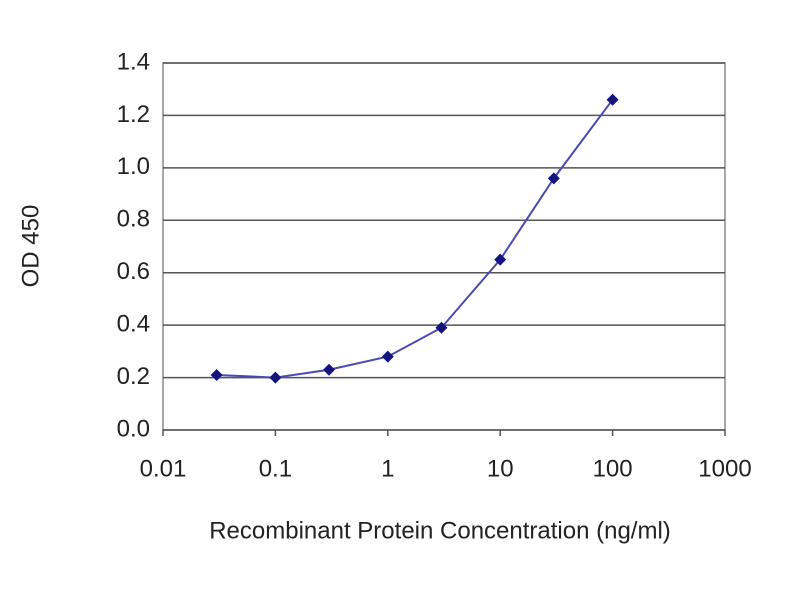  What do you see at coordinates (613, 468) in the screenshot?
I see `x-tick-label: 100` at bounding box center [613, 468].